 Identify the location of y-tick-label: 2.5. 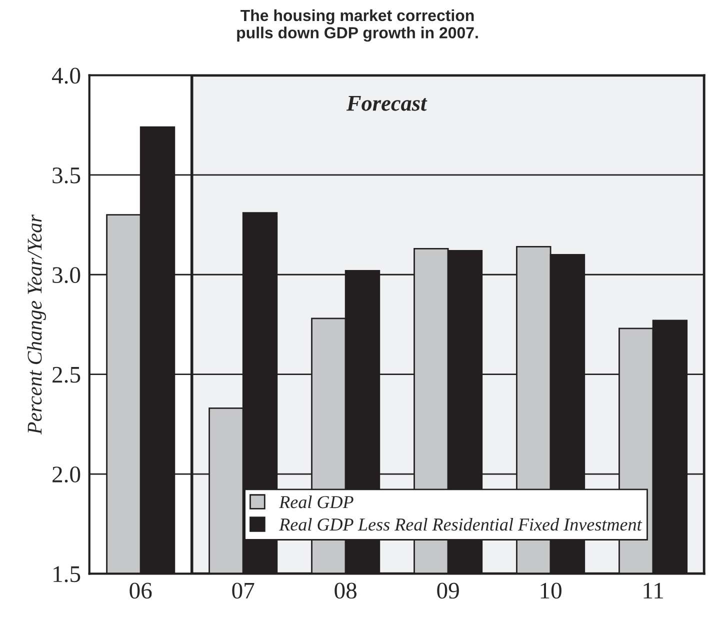
(66, 374).